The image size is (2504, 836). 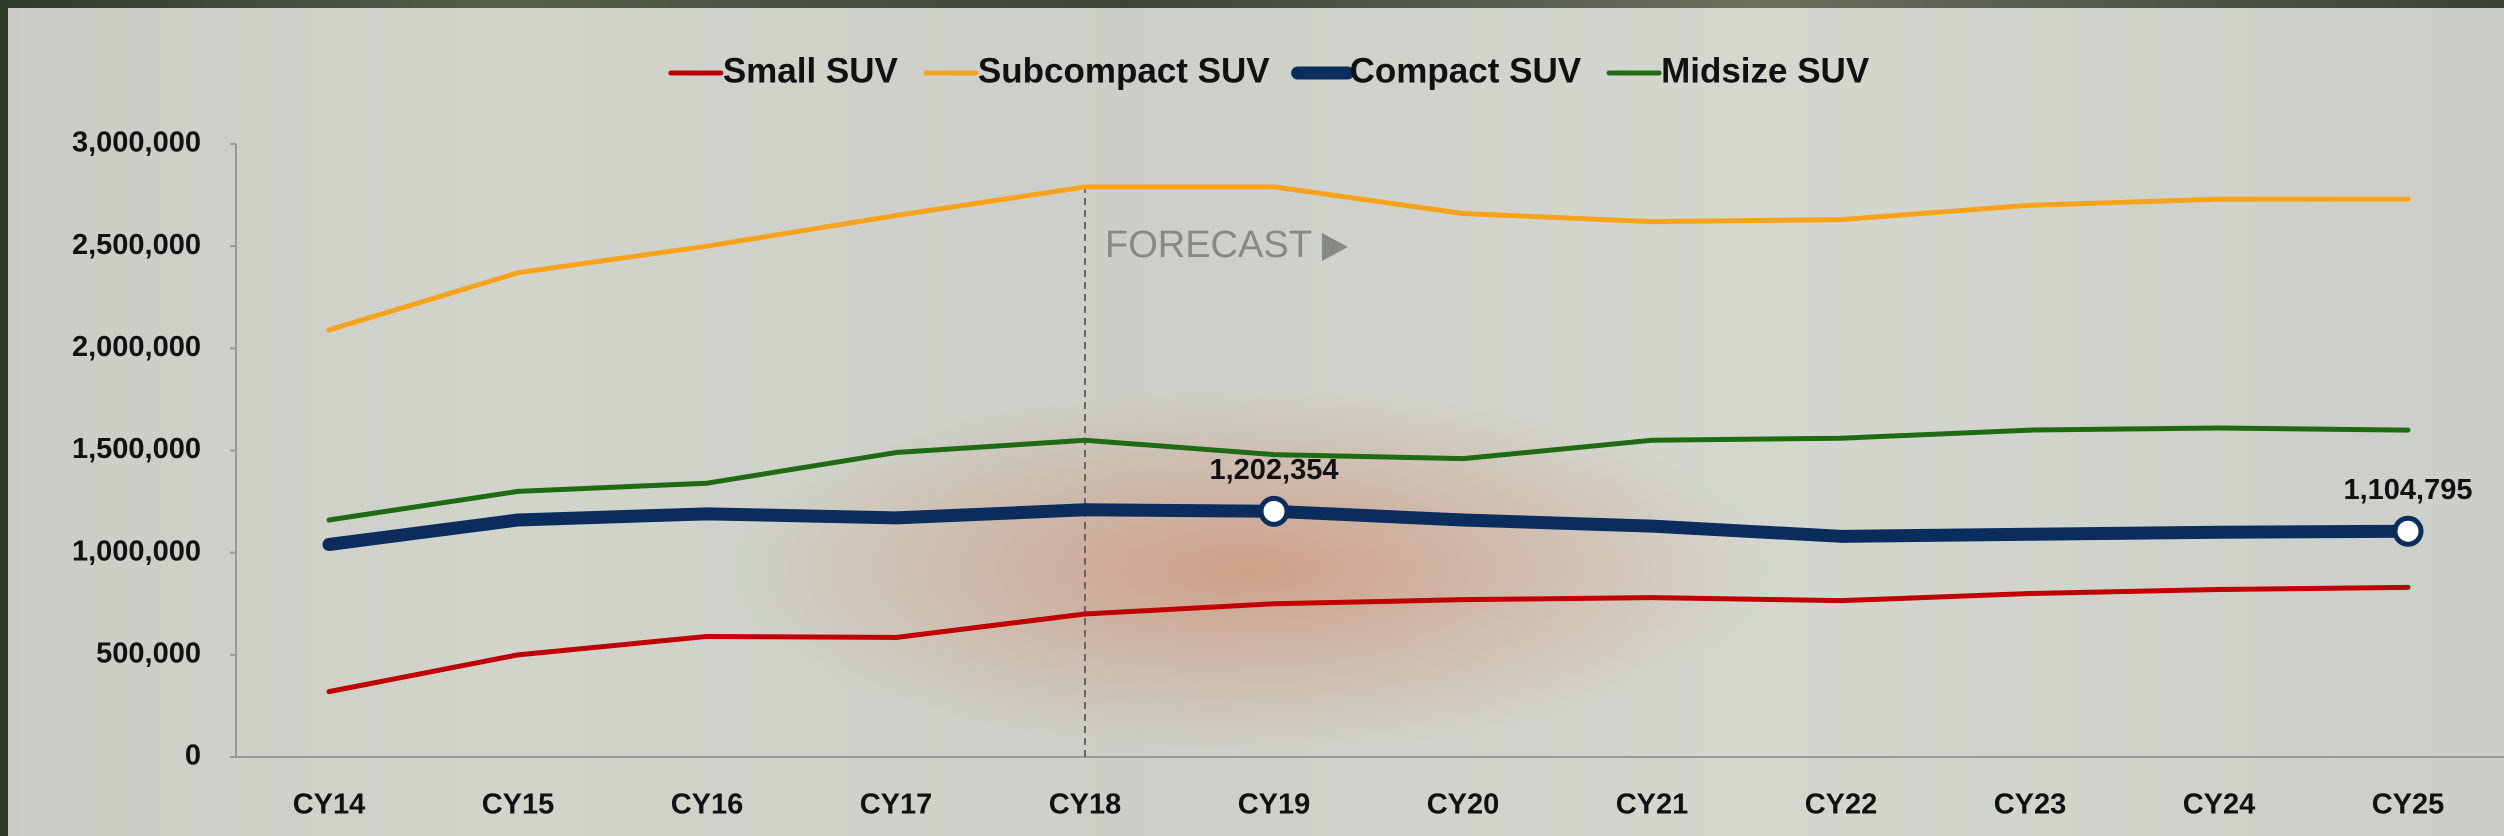 I want to click on y-tick-label: 2,500,000, so click(x=136, y=245).